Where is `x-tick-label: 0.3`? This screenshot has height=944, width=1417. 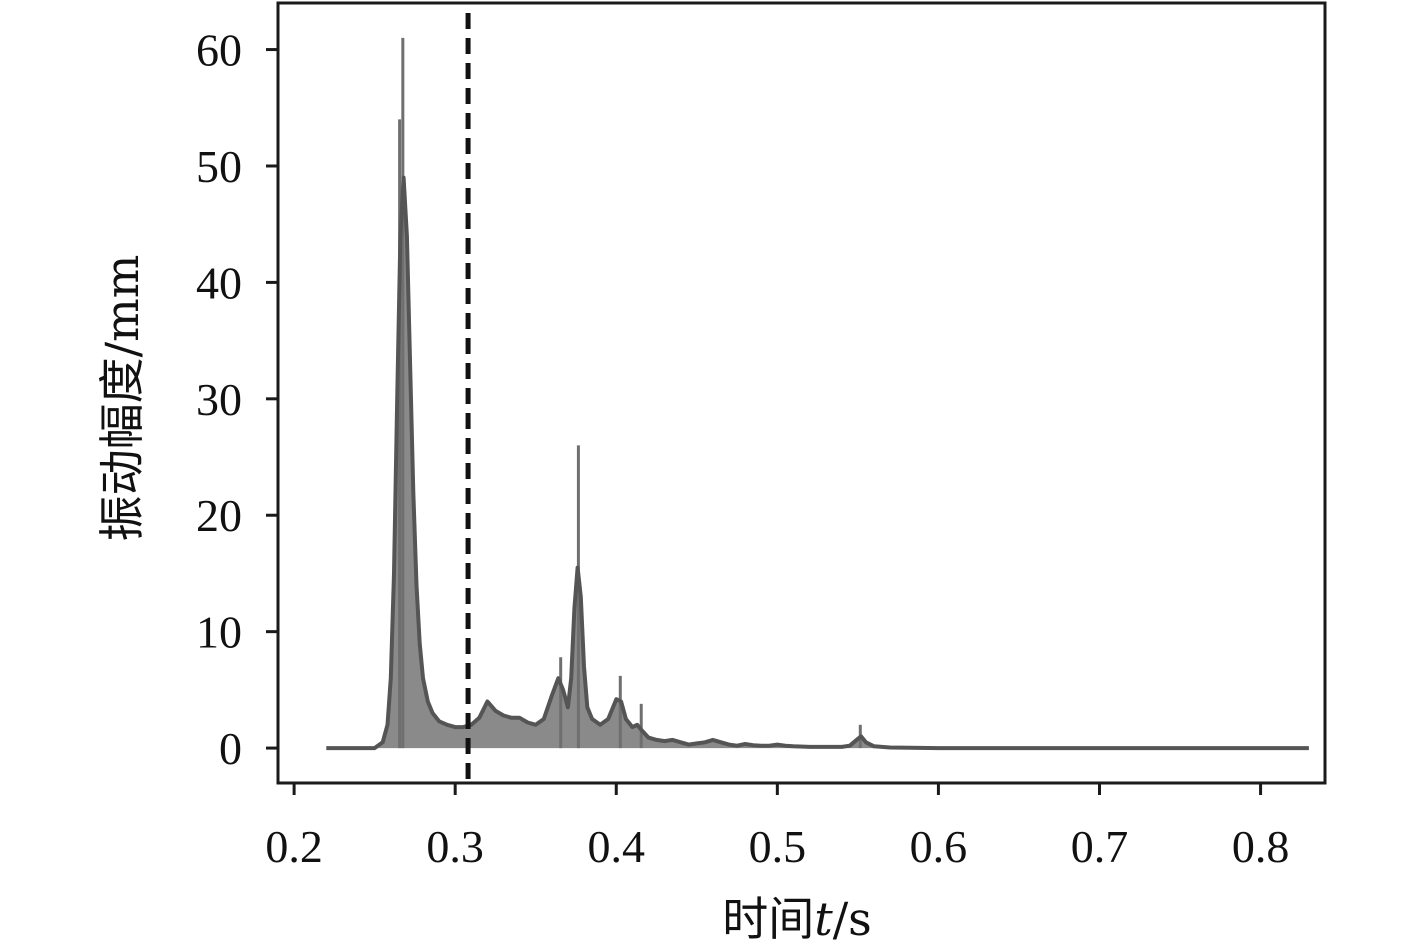 x-tick-label: 0.3 is located at coordinates (455, 846).